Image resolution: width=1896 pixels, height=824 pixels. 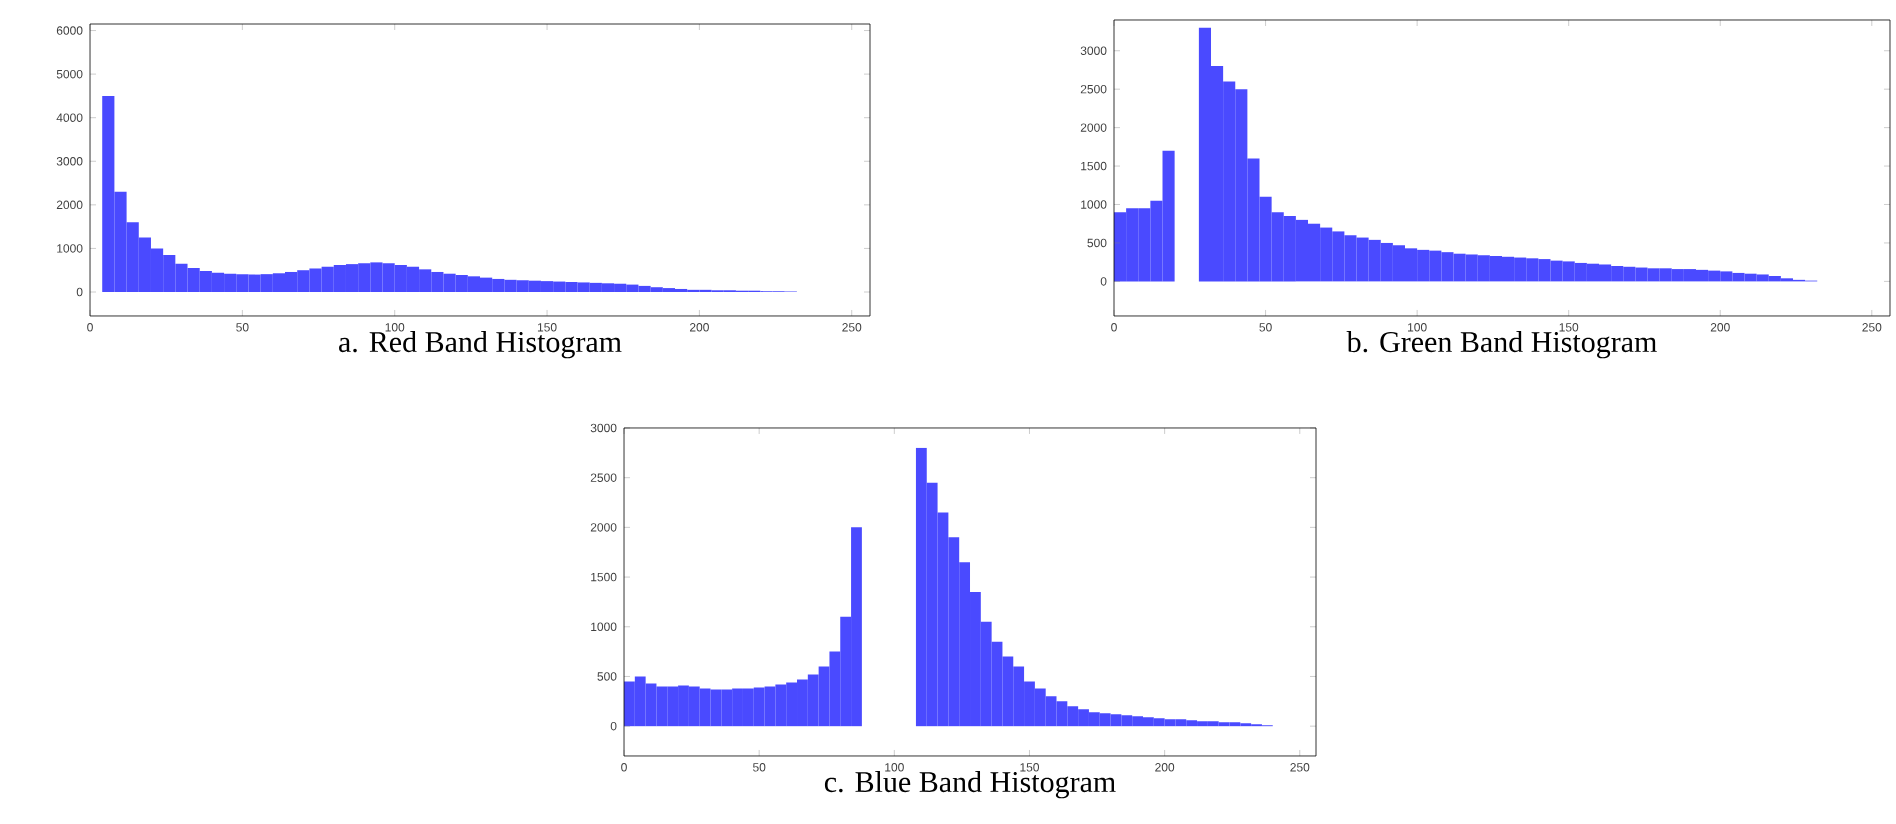 What do you see at coordinates (970, 785) in the screenshot?
I see `text: c. Blue Band Histogram` at bounding box center [970, 785].